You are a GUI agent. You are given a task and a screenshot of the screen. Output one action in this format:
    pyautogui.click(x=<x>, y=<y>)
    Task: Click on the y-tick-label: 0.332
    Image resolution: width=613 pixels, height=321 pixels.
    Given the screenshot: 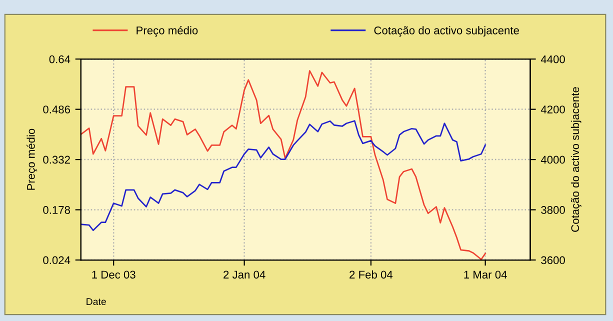 What is the action you would take?
    pyautogui.click(x=56, y=160)
    